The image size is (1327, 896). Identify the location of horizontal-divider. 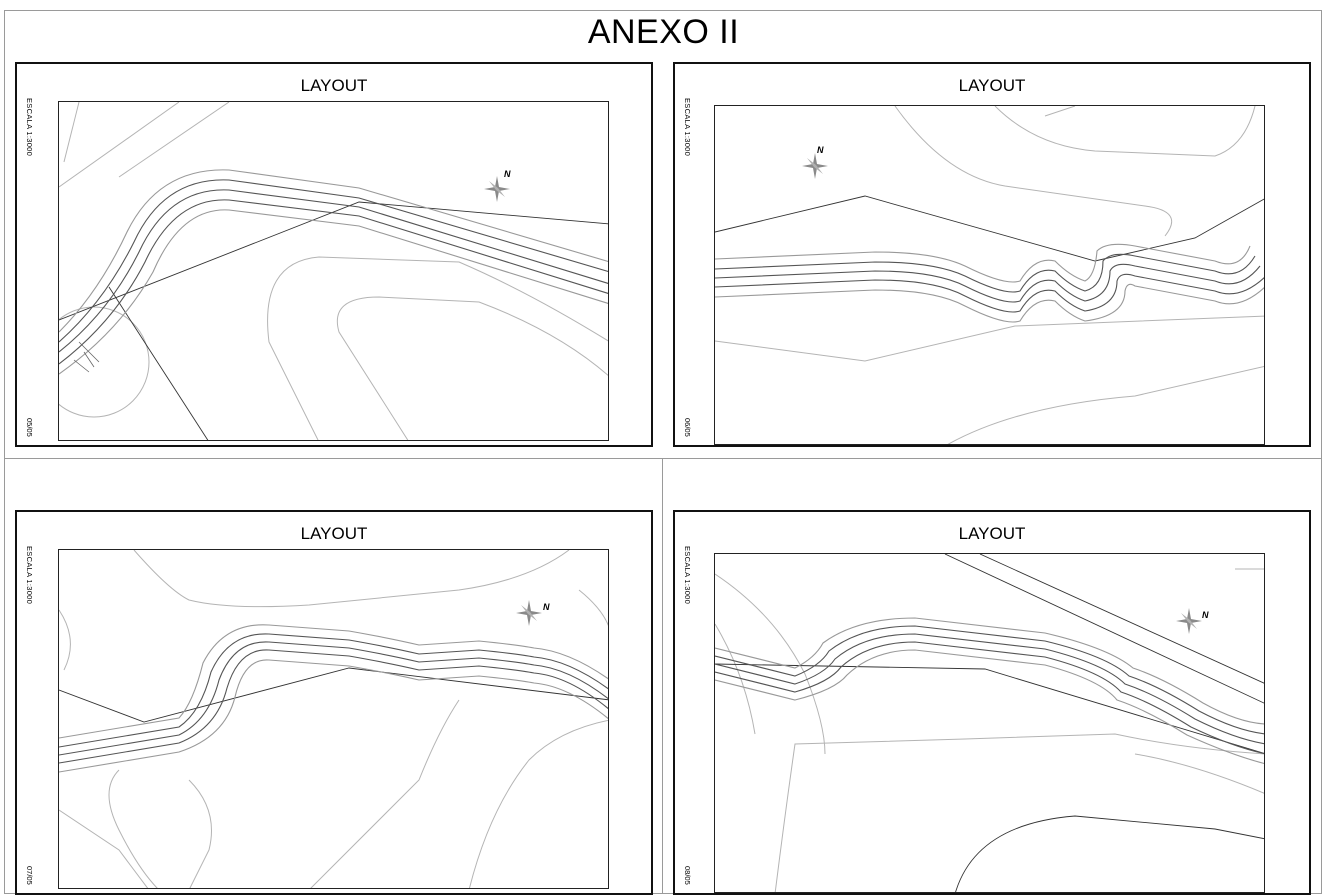
(663, 458).